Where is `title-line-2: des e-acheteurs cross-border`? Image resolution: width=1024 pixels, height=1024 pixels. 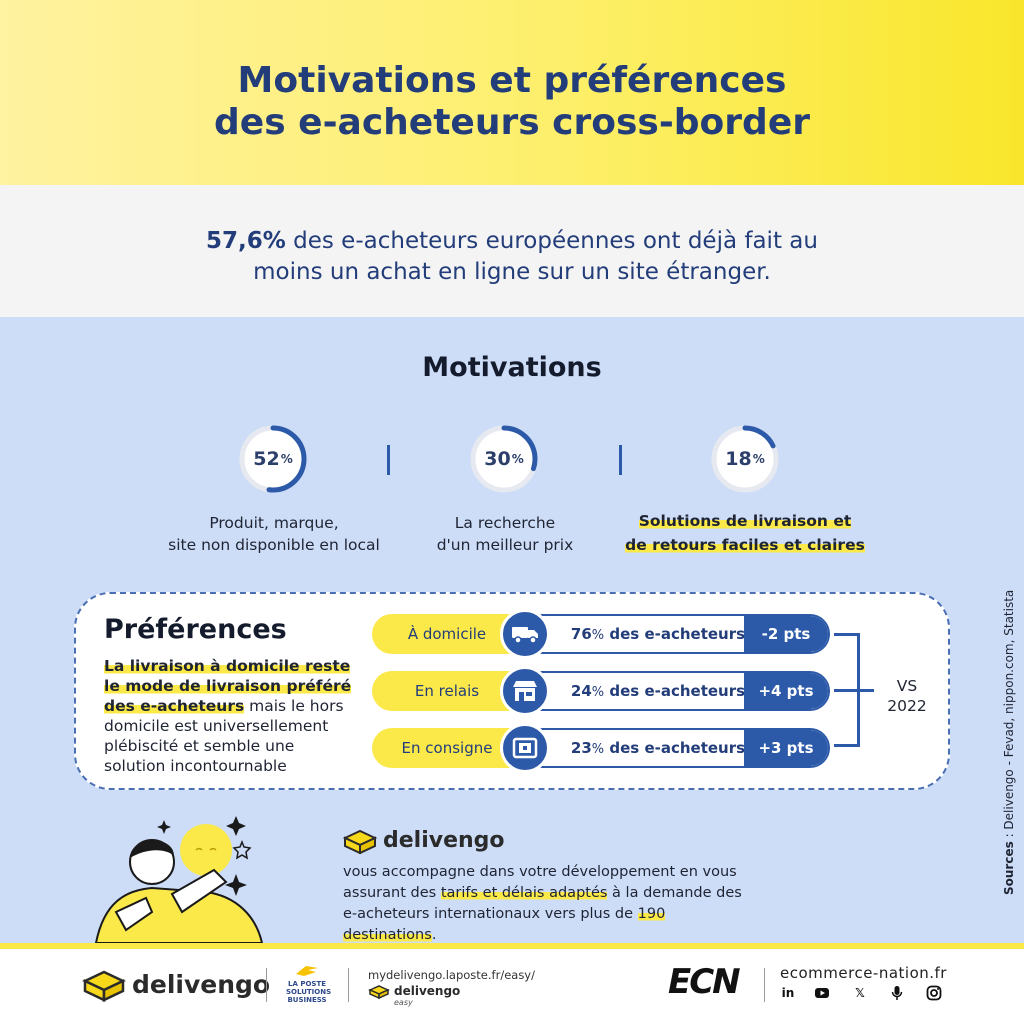
title-line-2: des e-acheteurs cross-border is located at coordinates (512, 122).